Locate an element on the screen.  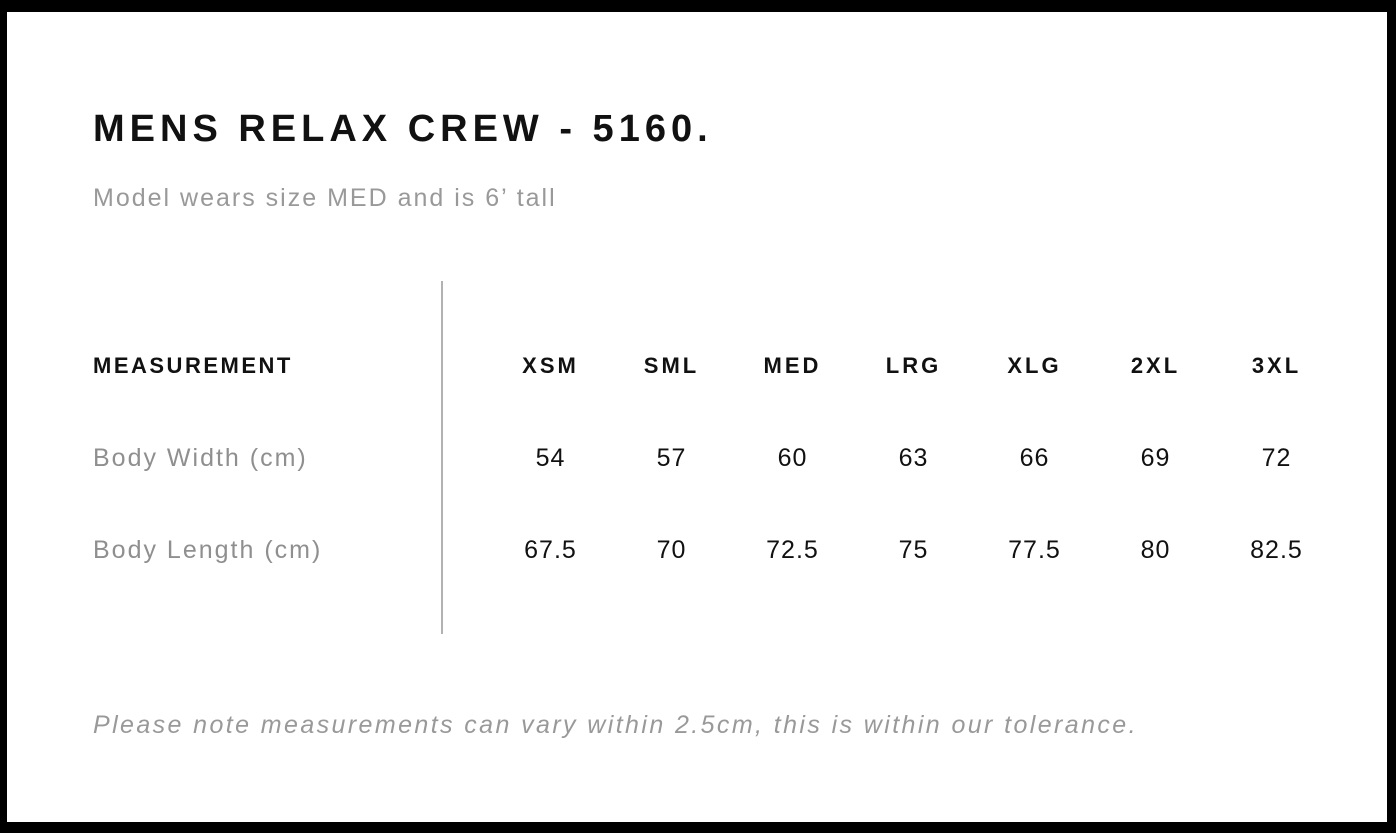
size-column-header-sml: SML is located at coordinates (671, 365).